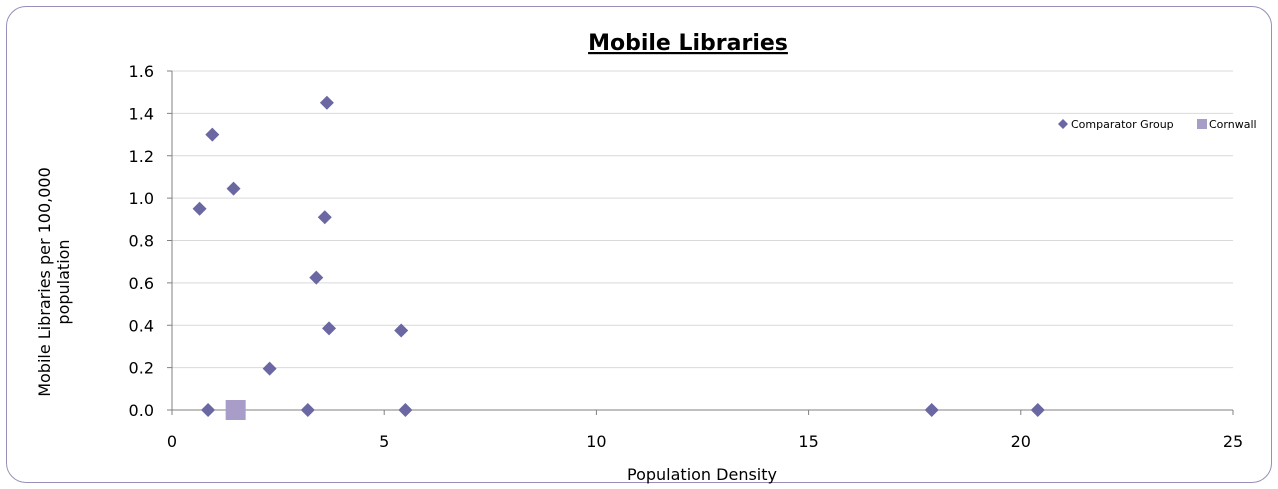  Describe the element at coordinates (141, 283) in the screenshot. I see `y-tick-label: 0.6` at that location.